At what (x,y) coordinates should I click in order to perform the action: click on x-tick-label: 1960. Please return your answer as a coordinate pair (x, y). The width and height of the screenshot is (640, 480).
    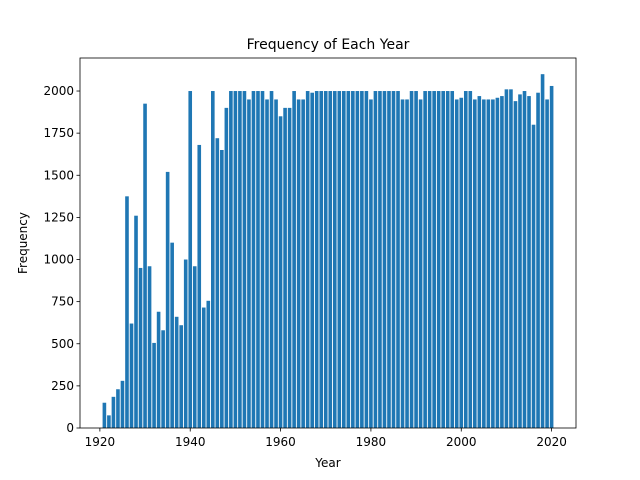
    Looking at the image, I should click on (280, 442).